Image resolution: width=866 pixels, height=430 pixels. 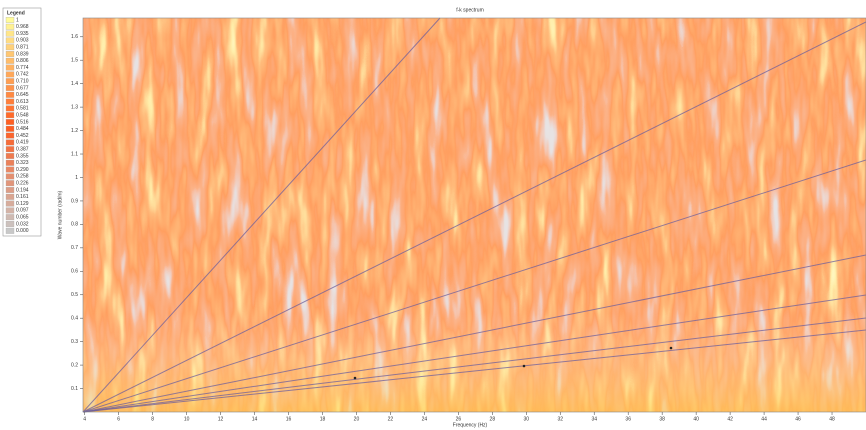 I want to click on legend-title: Legend, so click(x=16, y=13).